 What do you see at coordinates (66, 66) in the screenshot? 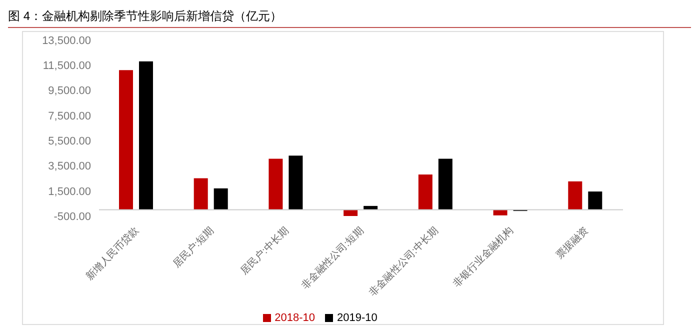
I see `y-tick-label: 11,500.00` at bounding box center [66, 66].